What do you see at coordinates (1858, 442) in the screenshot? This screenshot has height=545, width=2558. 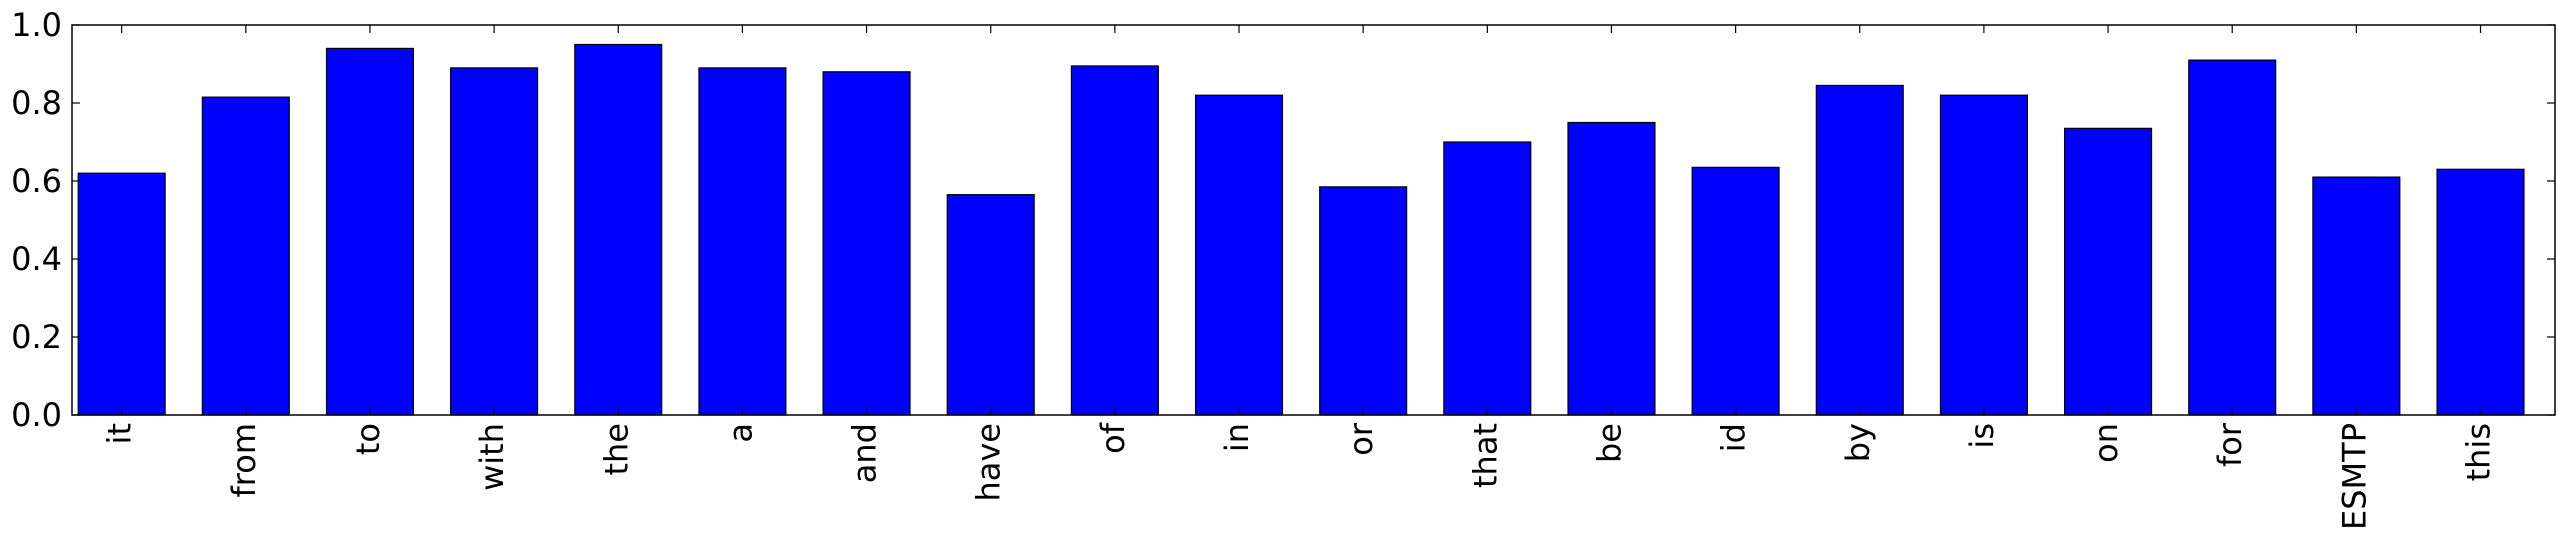 I see `x-tick-label-by: by` at bounding box center [1858, 442].